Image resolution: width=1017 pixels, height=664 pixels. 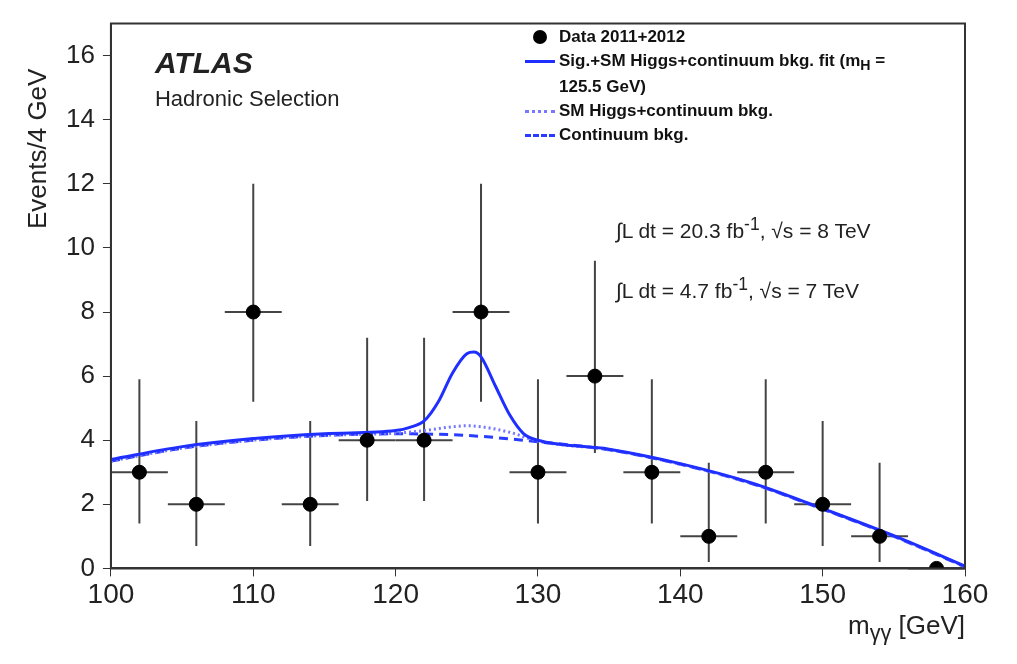 What do you see at coordinates (80, 246) in the screenshot?
I see `y-tick-label: 10` at bounding box center [80, 246].